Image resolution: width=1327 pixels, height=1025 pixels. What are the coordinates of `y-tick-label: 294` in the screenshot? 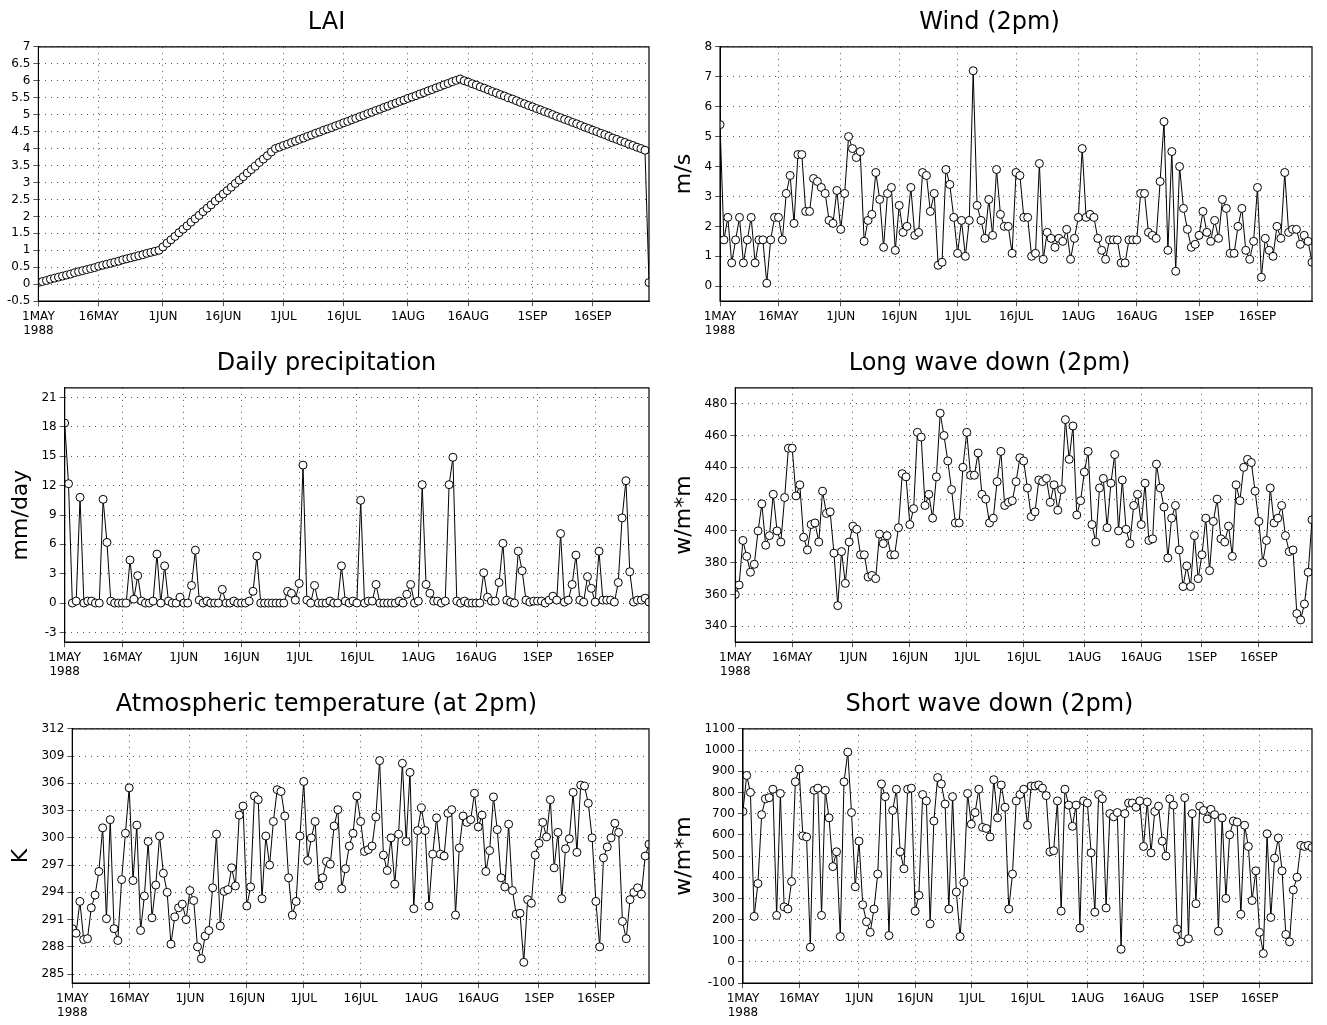 It's located at (53, 891).